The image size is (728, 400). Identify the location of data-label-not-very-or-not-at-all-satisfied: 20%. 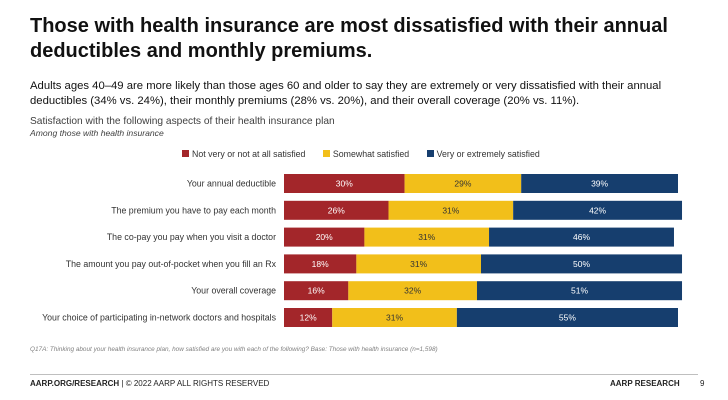
(324, 237).